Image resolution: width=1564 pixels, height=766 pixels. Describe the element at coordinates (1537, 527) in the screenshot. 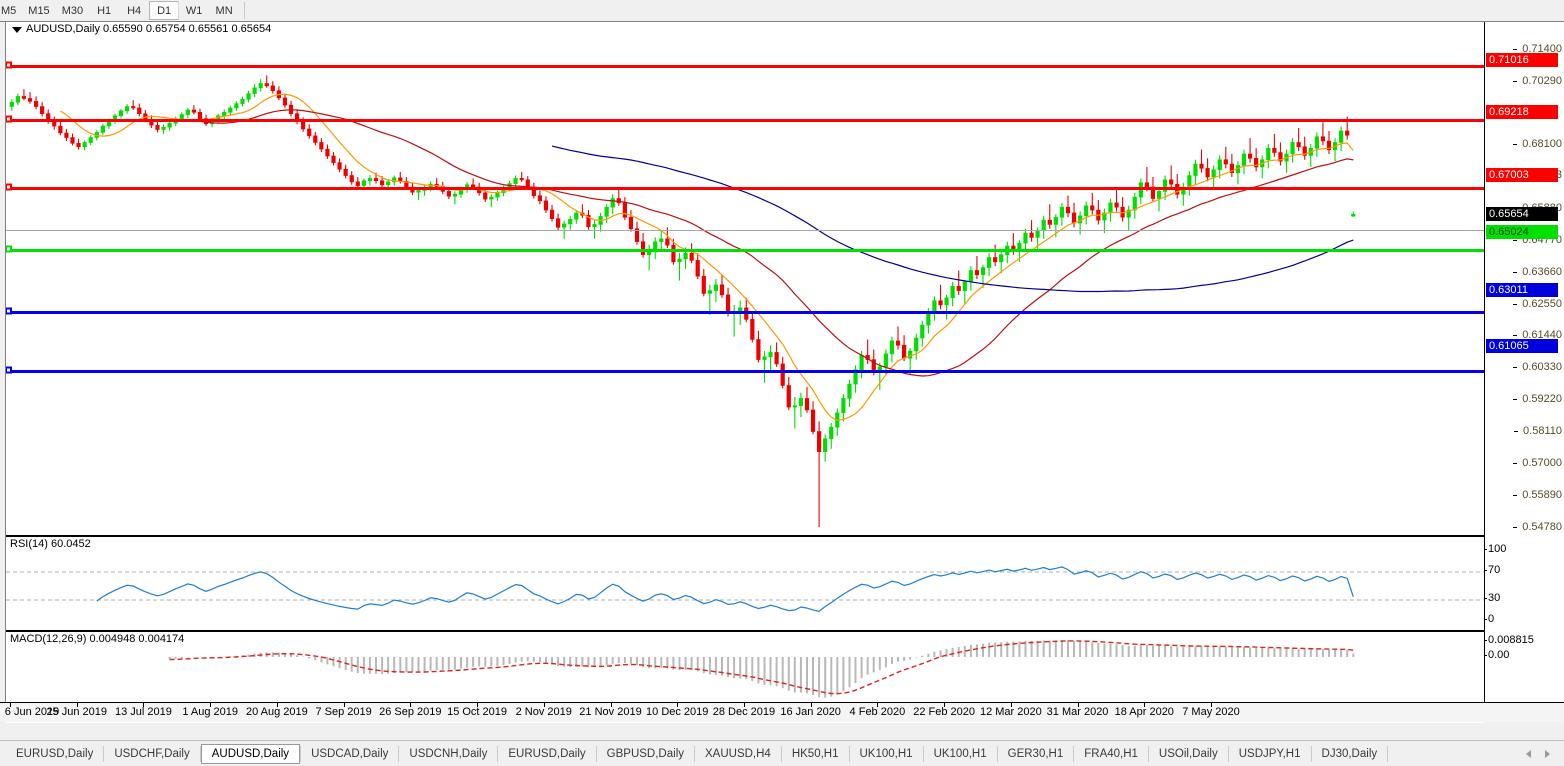

I see `price-tick: 0.54780` at that location.